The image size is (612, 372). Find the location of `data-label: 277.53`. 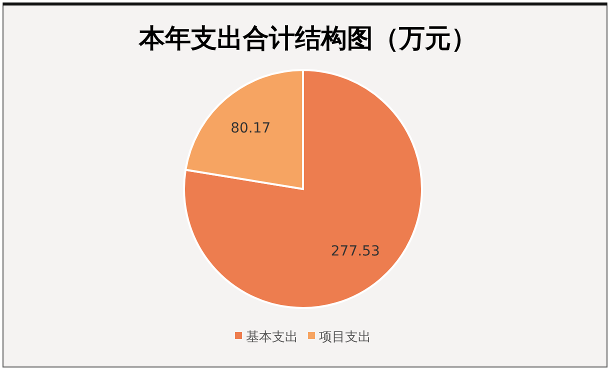

data-label: 277.53 is located at coordinates (355, 252).